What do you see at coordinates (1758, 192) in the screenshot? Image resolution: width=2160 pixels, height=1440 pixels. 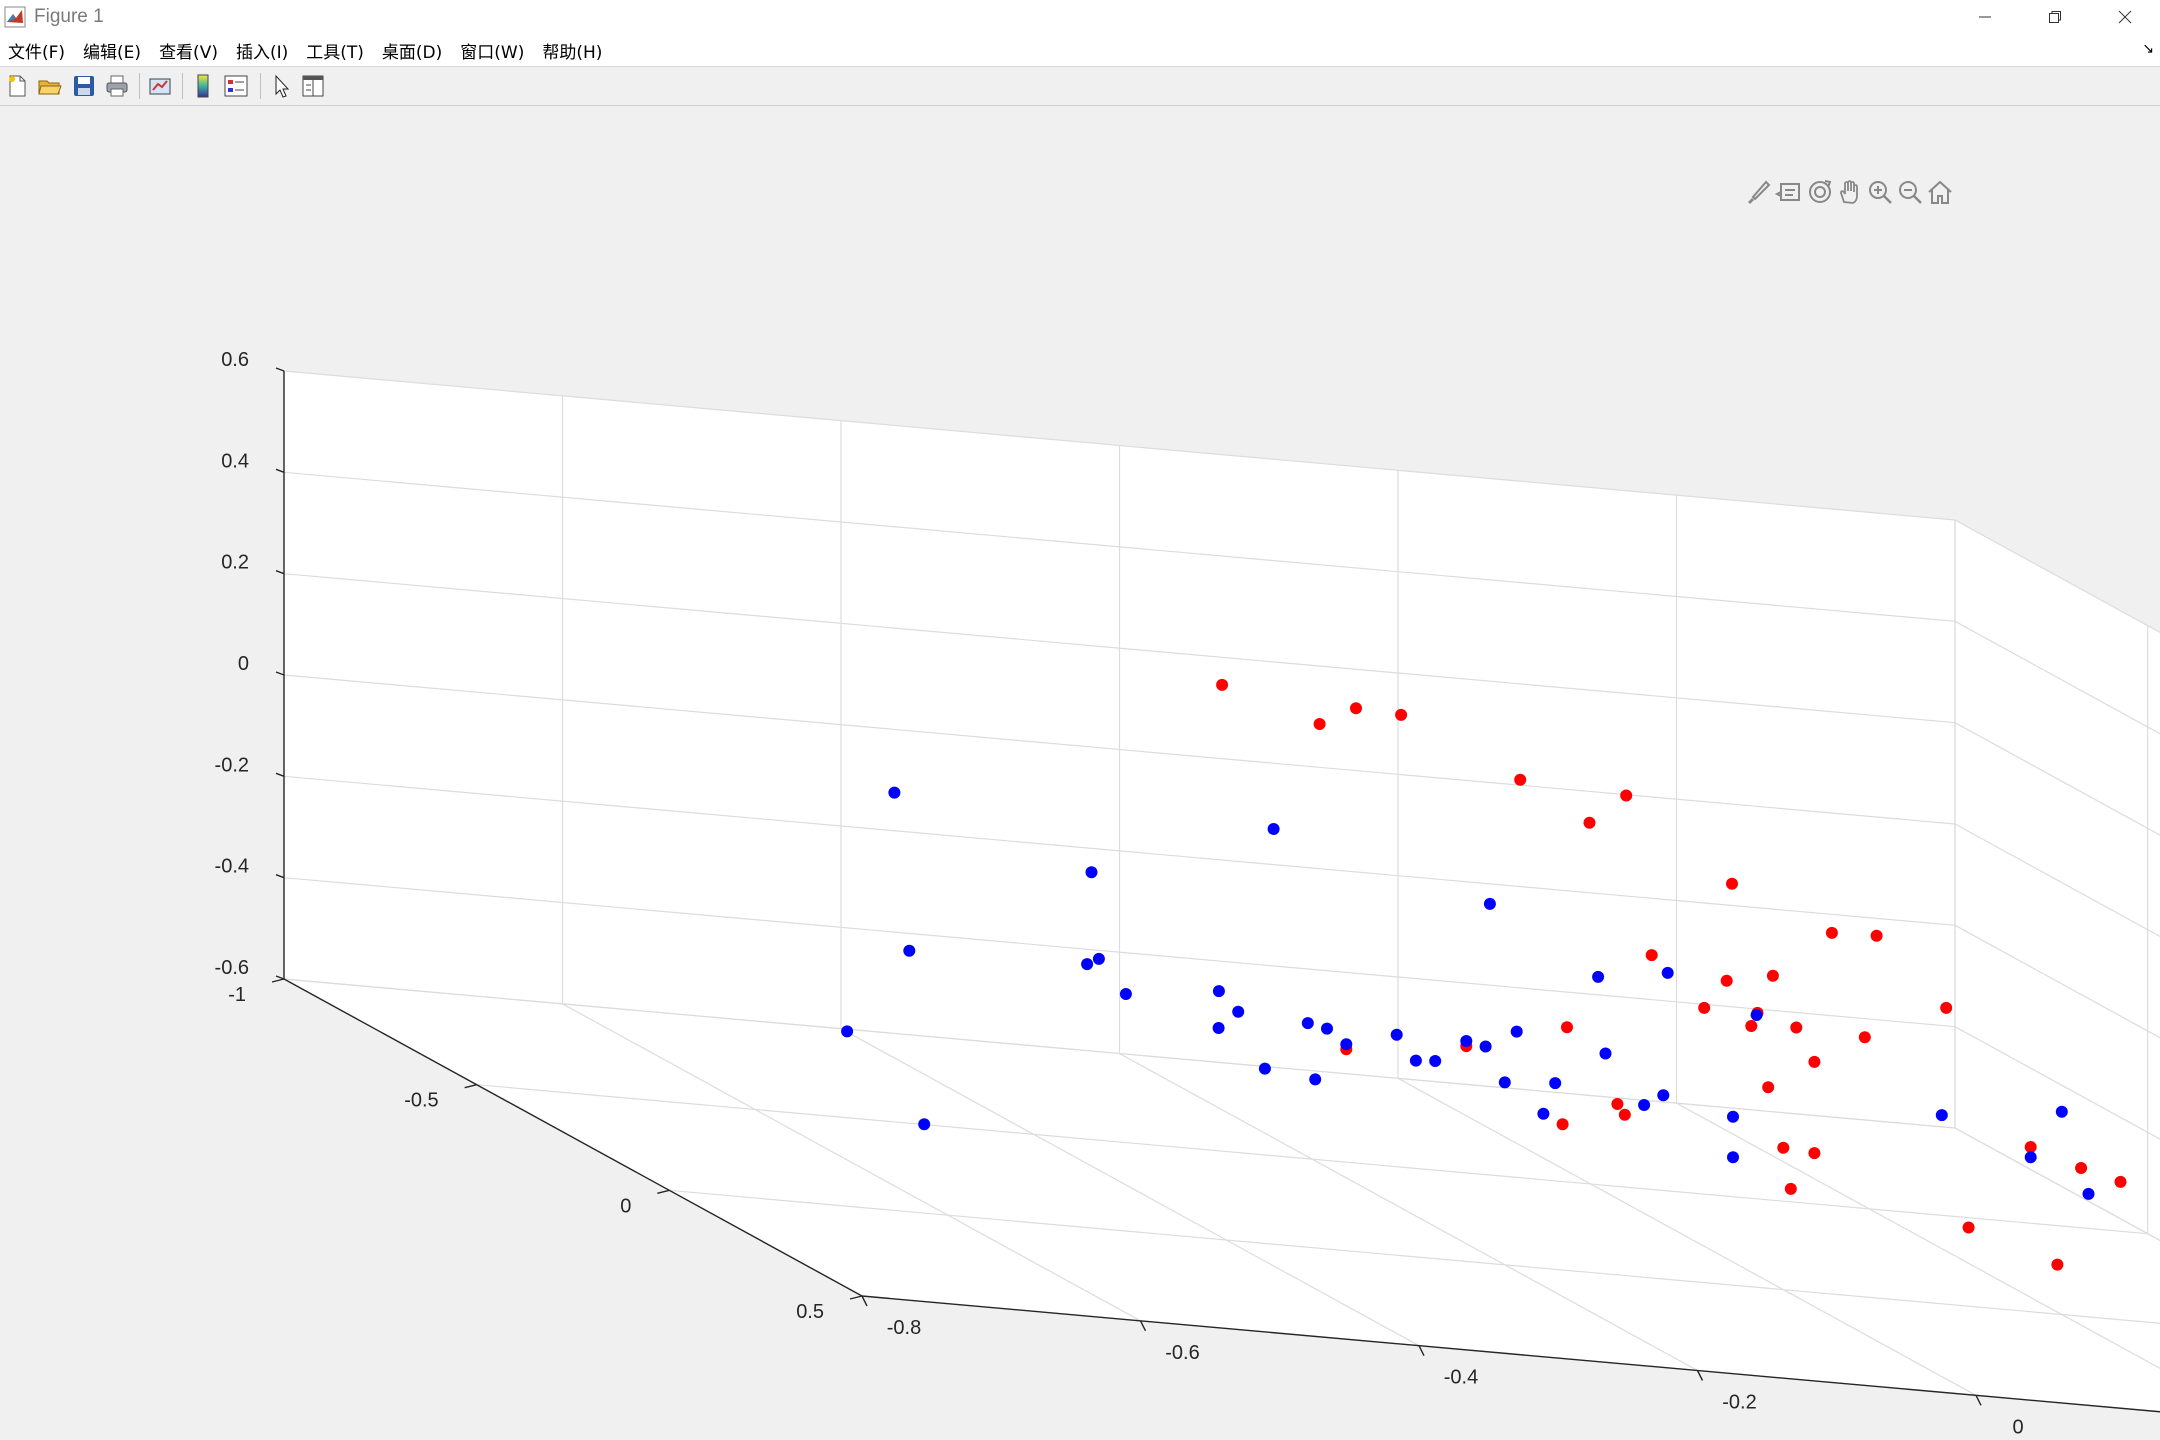 I see `brush-icon` at bounding box center [1758, 192].